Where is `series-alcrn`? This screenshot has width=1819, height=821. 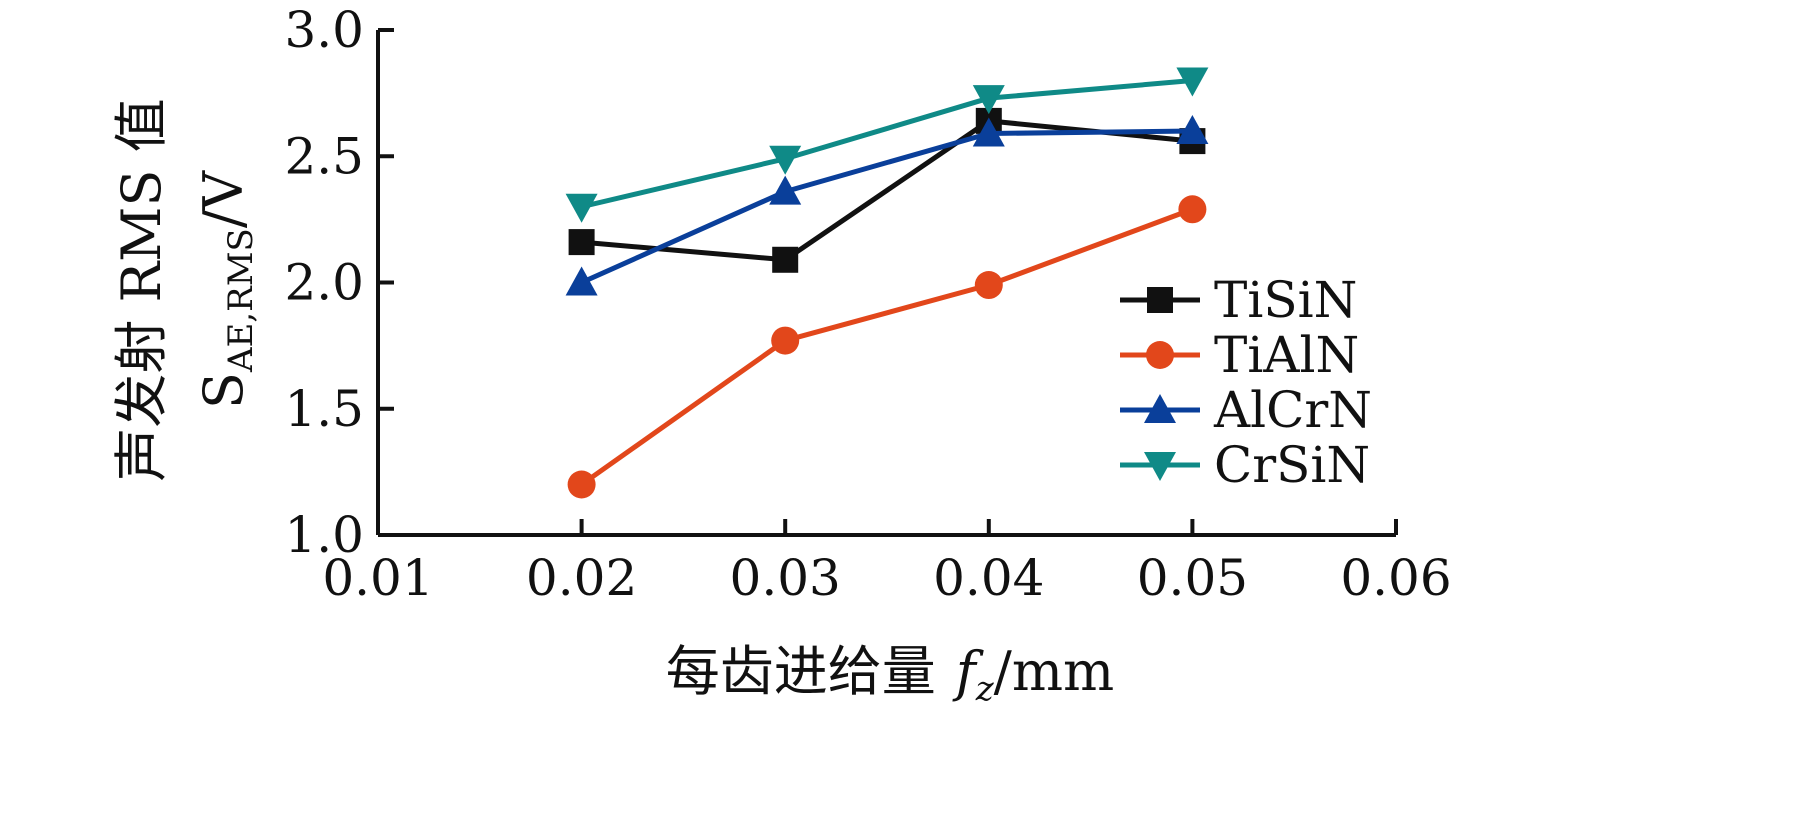 series-alcrn is located at coordinates (887, 205).